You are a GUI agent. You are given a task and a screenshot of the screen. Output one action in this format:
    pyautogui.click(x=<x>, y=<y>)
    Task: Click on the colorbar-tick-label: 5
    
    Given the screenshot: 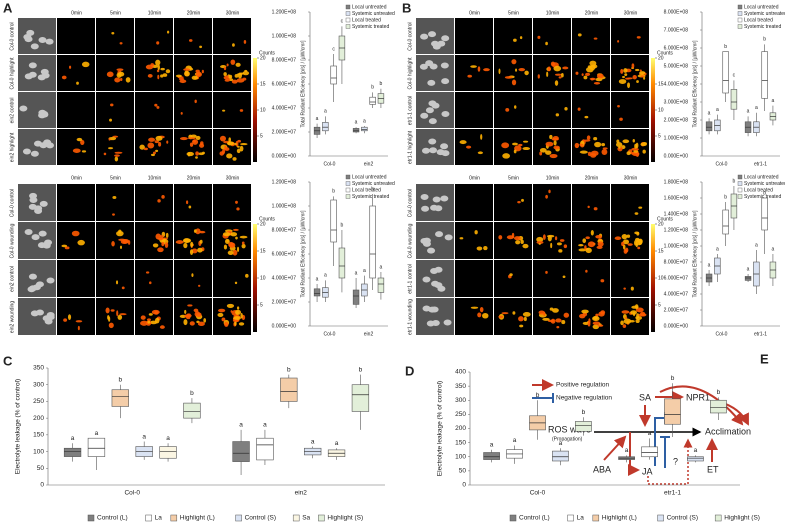 What is the action you would take?
    pyautogui.click(x=261, y=136)
    